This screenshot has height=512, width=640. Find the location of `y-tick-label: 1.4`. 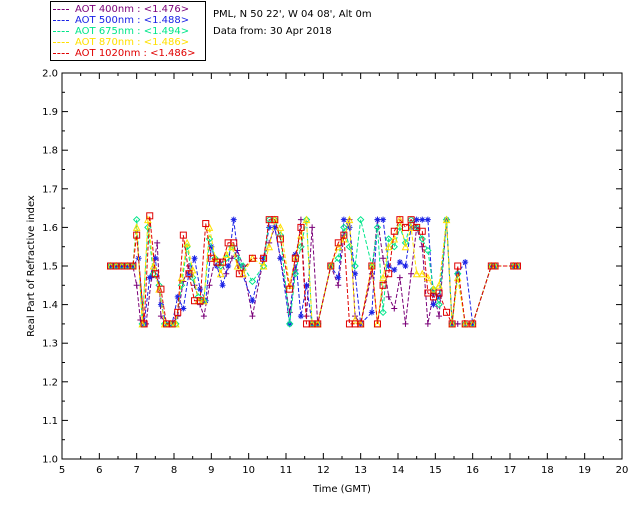

y-tick-label: 1.4 is located at coordinates (50, 305).